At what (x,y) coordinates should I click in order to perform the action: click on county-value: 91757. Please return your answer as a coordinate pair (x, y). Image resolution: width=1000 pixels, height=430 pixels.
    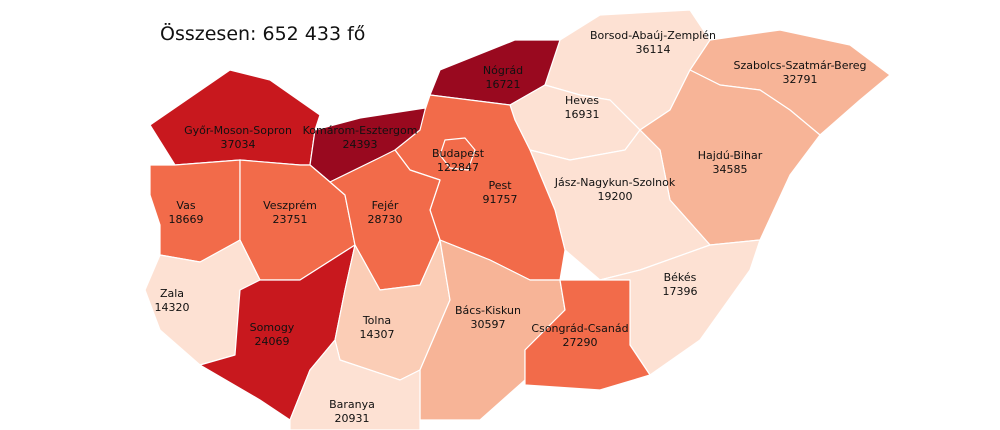
    Looking at the image, I should click on (500, 199).